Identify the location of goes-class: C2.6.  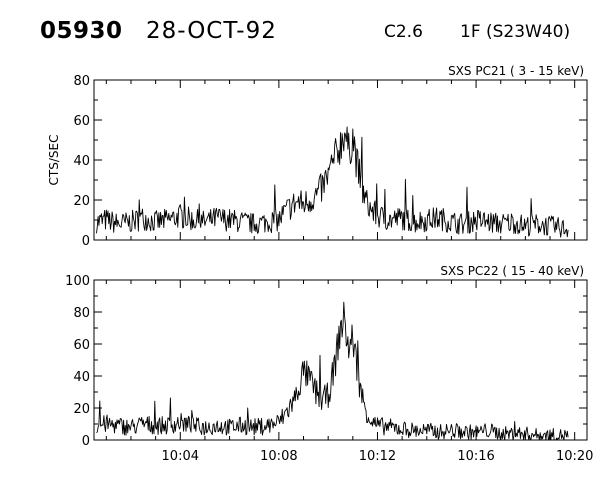
(403, 32).